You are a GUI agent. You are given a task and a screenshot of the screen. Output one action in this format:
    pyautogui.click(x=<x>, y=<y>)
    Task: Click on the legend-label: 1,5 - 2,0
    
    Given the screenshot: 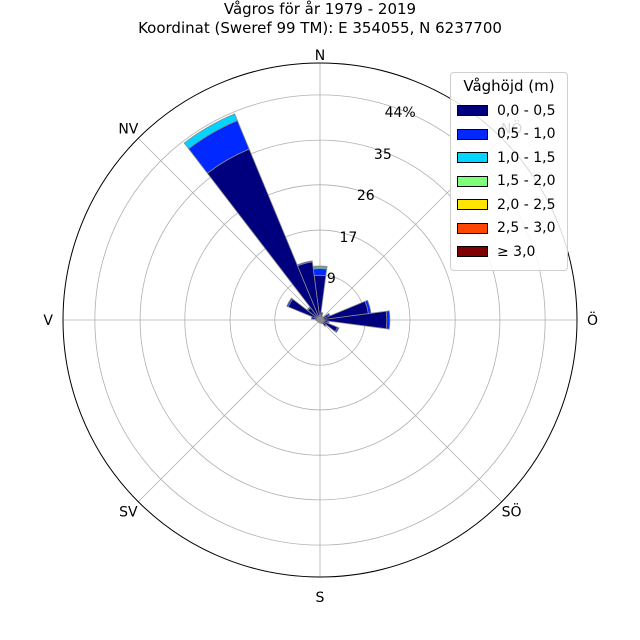 What is the action you would take?
    pyautogui.click(x=526, y=181)
    